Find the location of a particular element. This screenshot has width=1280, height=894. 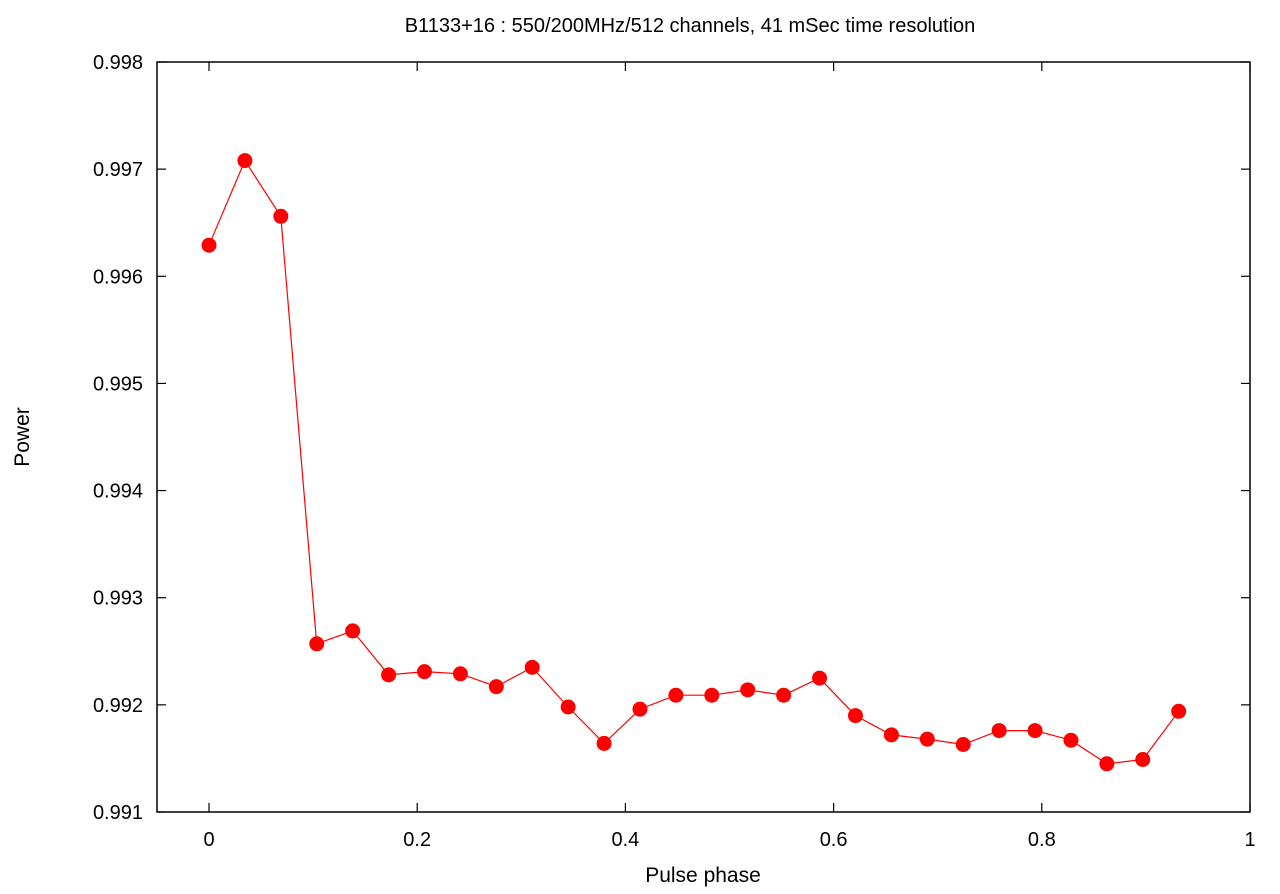

y-tick-label: 0.993 is located at coordinates (118, 599).